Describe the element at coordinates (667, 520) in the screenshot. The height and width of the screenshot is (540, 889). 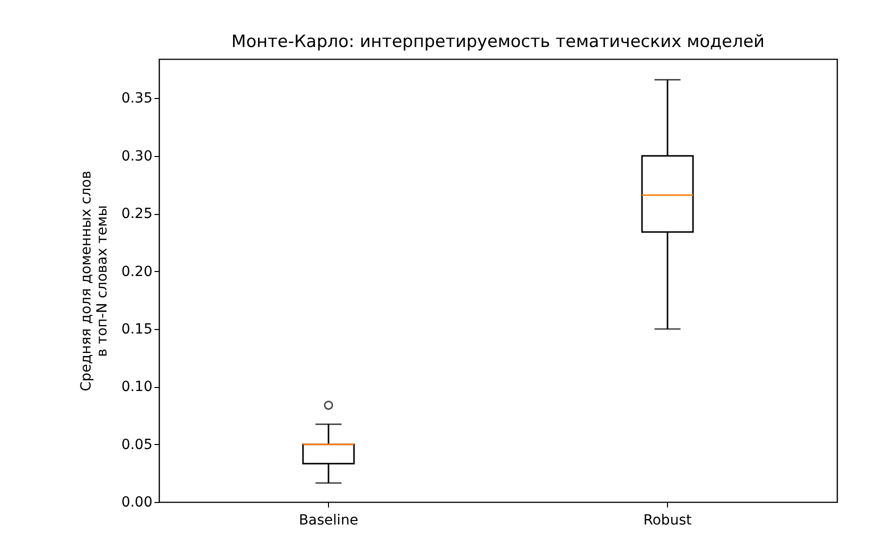
I see `x-tick-label: Robust` at that location.